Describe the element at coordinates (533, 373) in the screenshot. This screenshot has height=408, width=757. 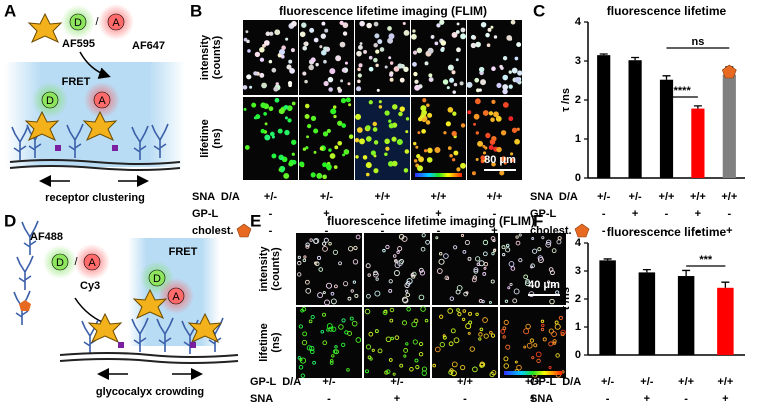
I see `color-bar` at that location.